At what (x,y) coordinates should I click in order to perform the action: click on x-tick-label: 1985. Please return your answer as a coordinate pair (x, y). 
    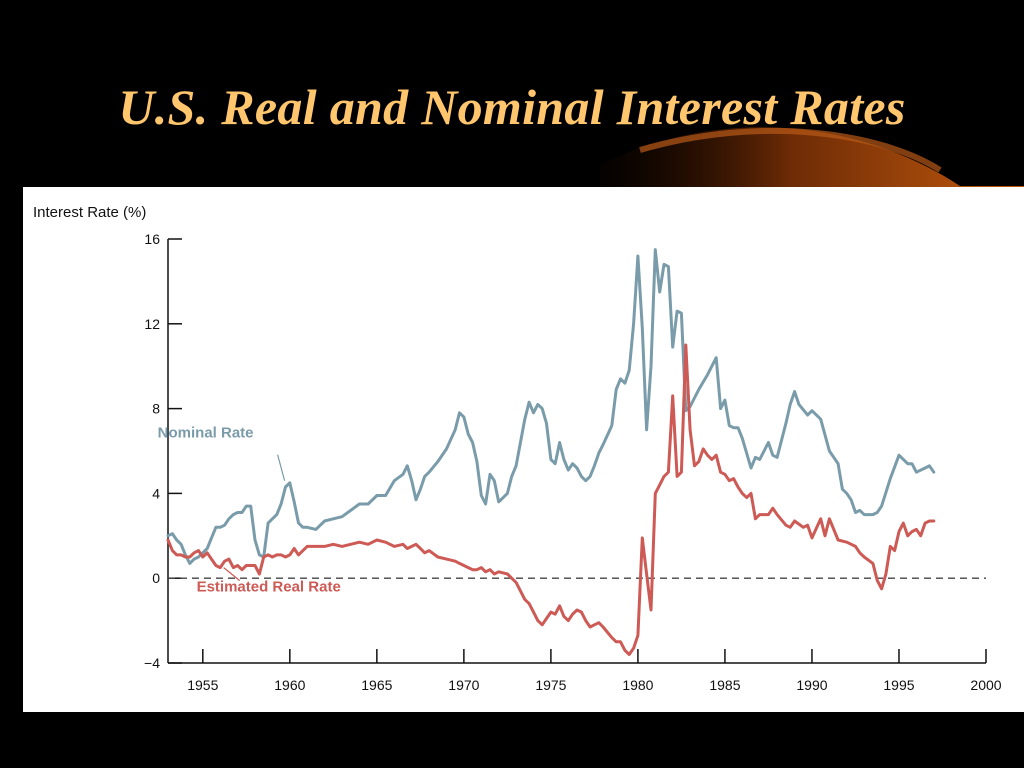
    Looking at the image, I should click on (724, 685).